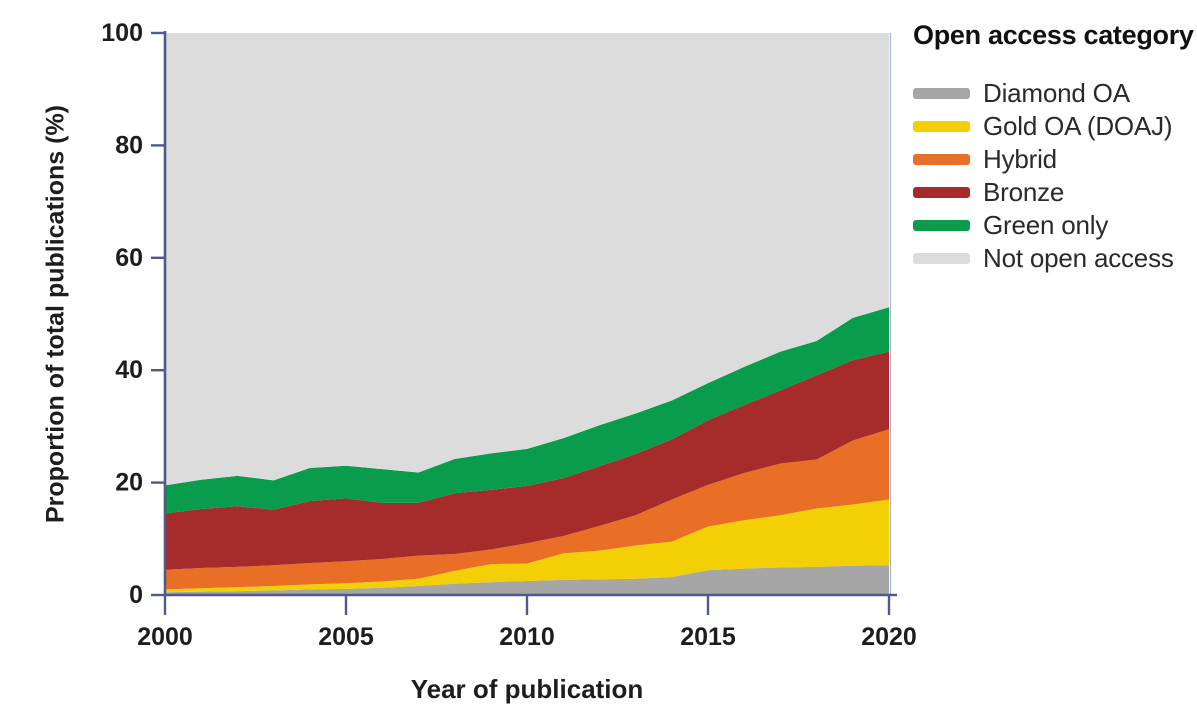 The height and width of the screenshot is (718, 1197). Describe the element at coordinates (1020, 159) in the screenshot. I see `legend-label: Hybrid` at that location.